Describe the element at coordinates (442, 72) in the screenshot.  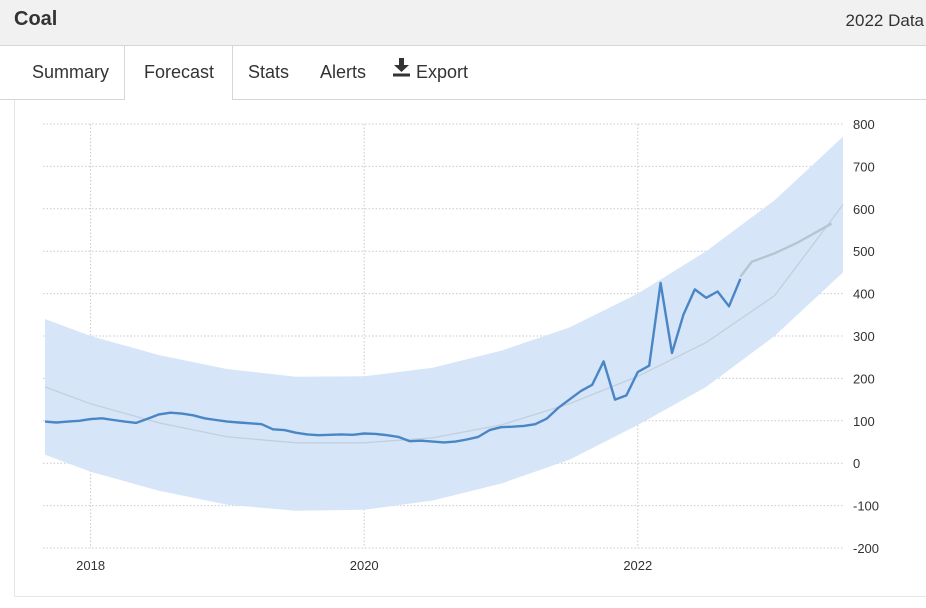
I see `tab-export-label: Export` at that location.